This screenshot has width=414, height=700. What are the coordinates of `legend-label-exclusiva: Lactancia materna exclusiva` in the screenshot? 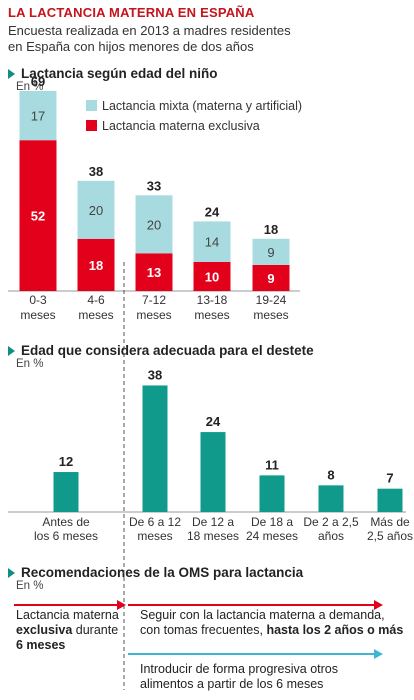 It's located at (181, 126).